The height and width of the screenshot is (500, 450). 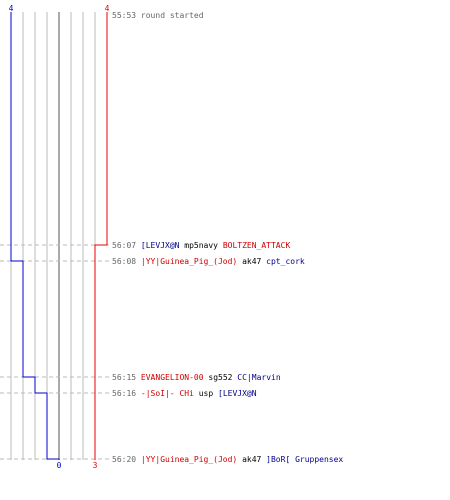 I want to click on kill-event: 56:16 -|SoI|- CHi usp [LEVJX@N, so click(x=184, y=394).